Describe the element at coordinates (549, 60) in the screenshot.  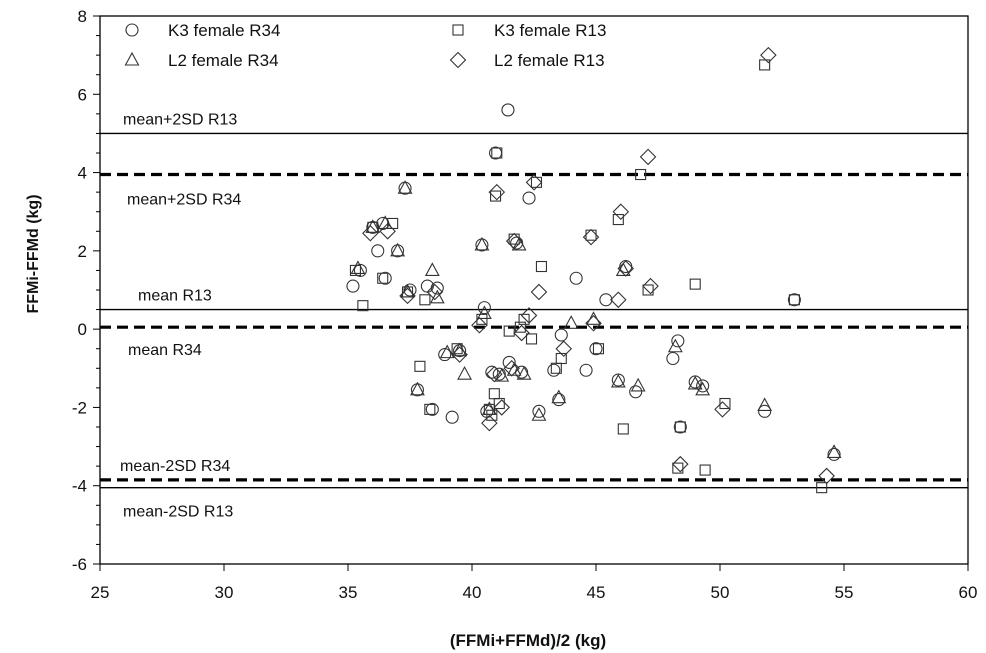
I see `legend-label: L2 female R13` at that location.